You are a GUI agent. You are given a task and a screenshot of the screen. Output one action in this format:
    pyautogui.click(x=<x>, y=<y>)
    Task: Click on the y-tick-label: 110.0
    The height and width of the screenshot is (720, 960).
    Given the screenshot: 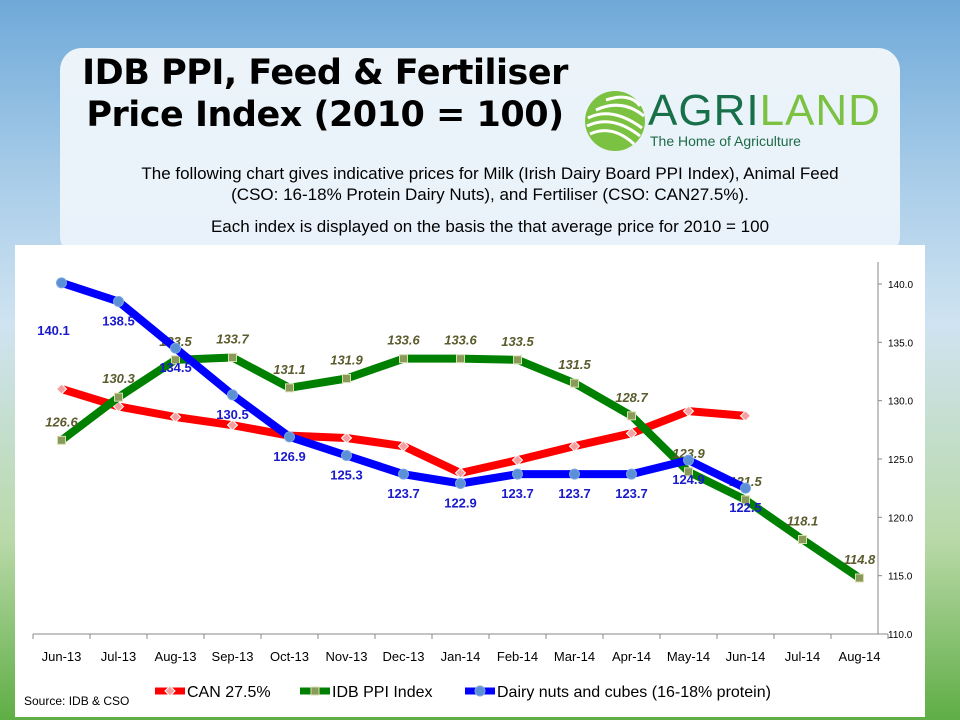 What is the action you would take?
    pyautogui.click(x=900, y=635)
    